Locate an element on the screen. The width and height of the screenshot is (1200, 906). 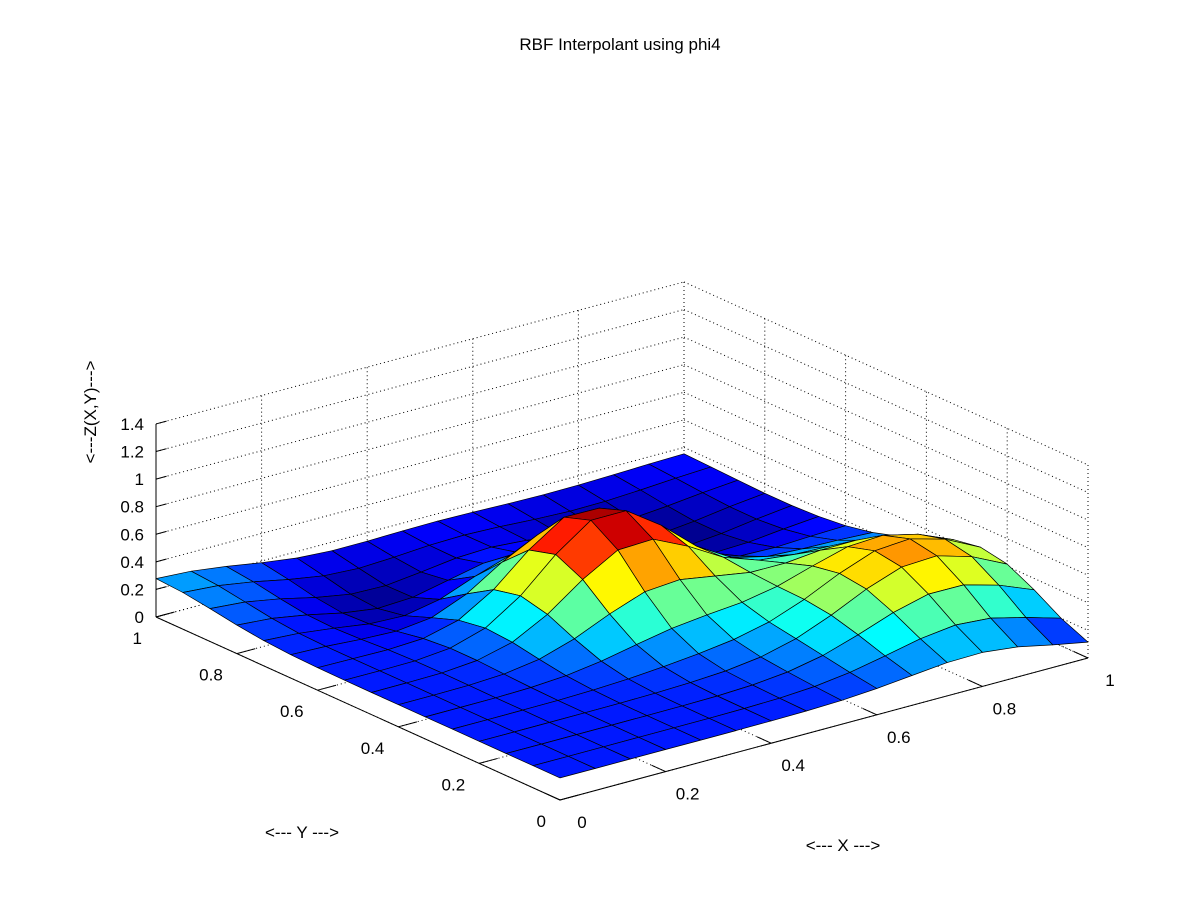
chart-title: RBF Interpolant using phi4 is located at coordinates (619, 44).